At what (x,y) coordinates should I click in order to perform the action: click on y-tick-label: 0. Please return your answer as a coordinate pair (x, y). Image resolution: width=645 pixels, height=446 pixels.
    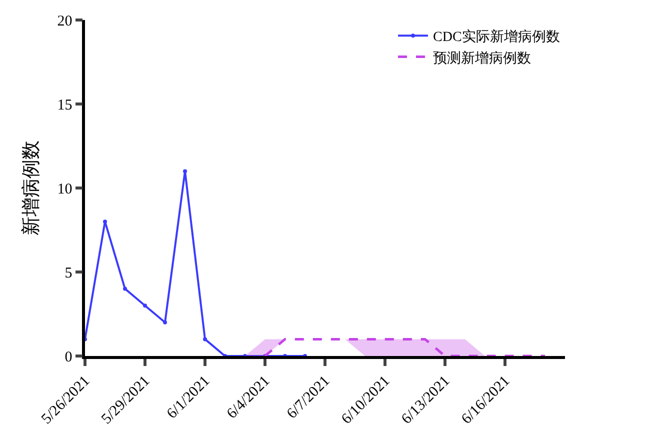
    Looking at the image, I should click on (68, 357).